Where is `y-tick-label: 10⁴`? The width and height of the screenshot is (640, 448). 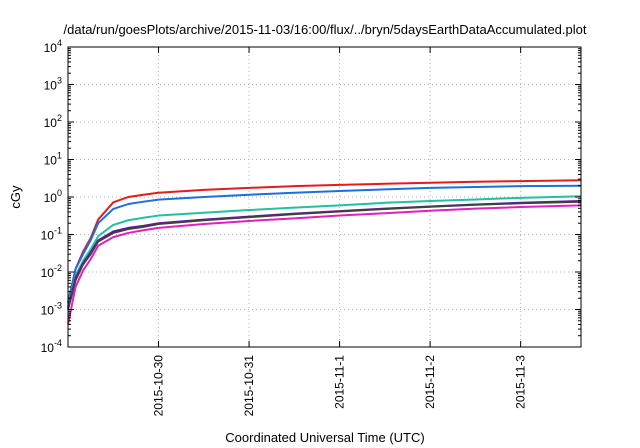 y-tick-label: 10⁴ is located at coordinates (53, 46).